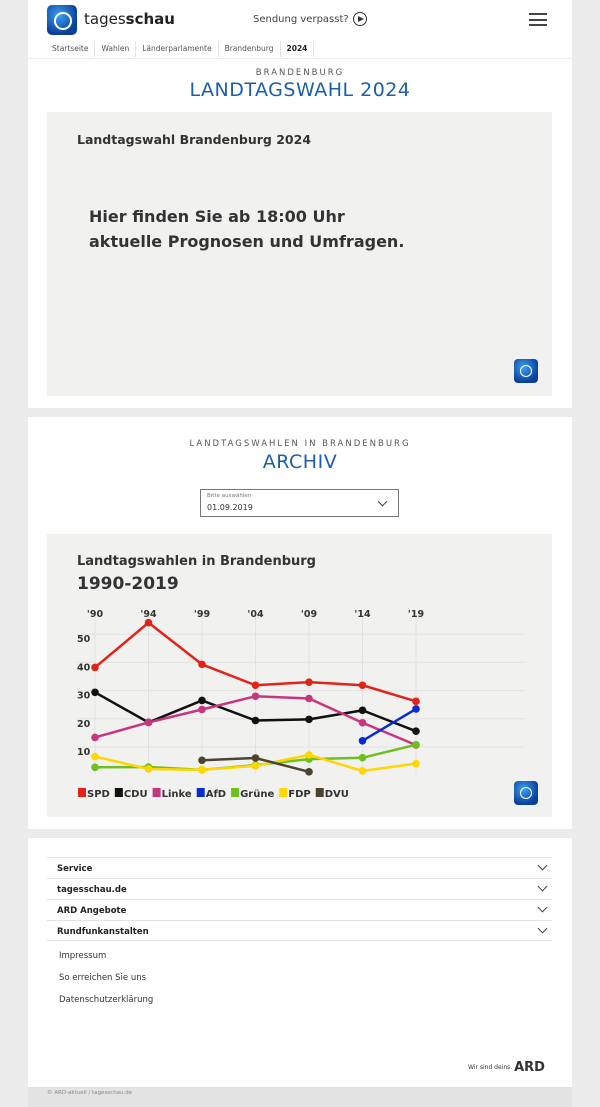 The image size is (600, 1107). What do you see at coordinates (156, 792) in the screenshot?
I see `legend-swatch-Linke` at bounding box center [156, 792].